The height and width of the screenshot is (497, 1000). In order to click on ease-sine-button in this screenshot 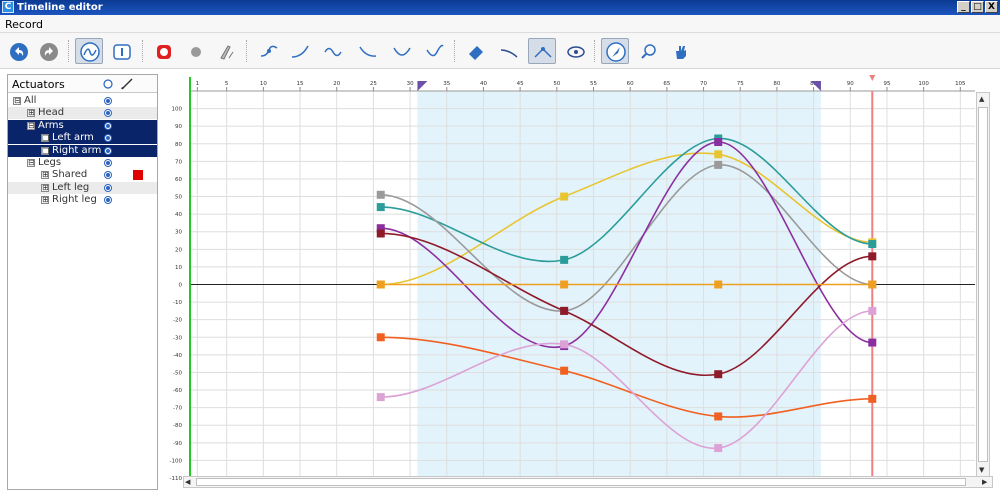, I will do `click(332, 51)`.